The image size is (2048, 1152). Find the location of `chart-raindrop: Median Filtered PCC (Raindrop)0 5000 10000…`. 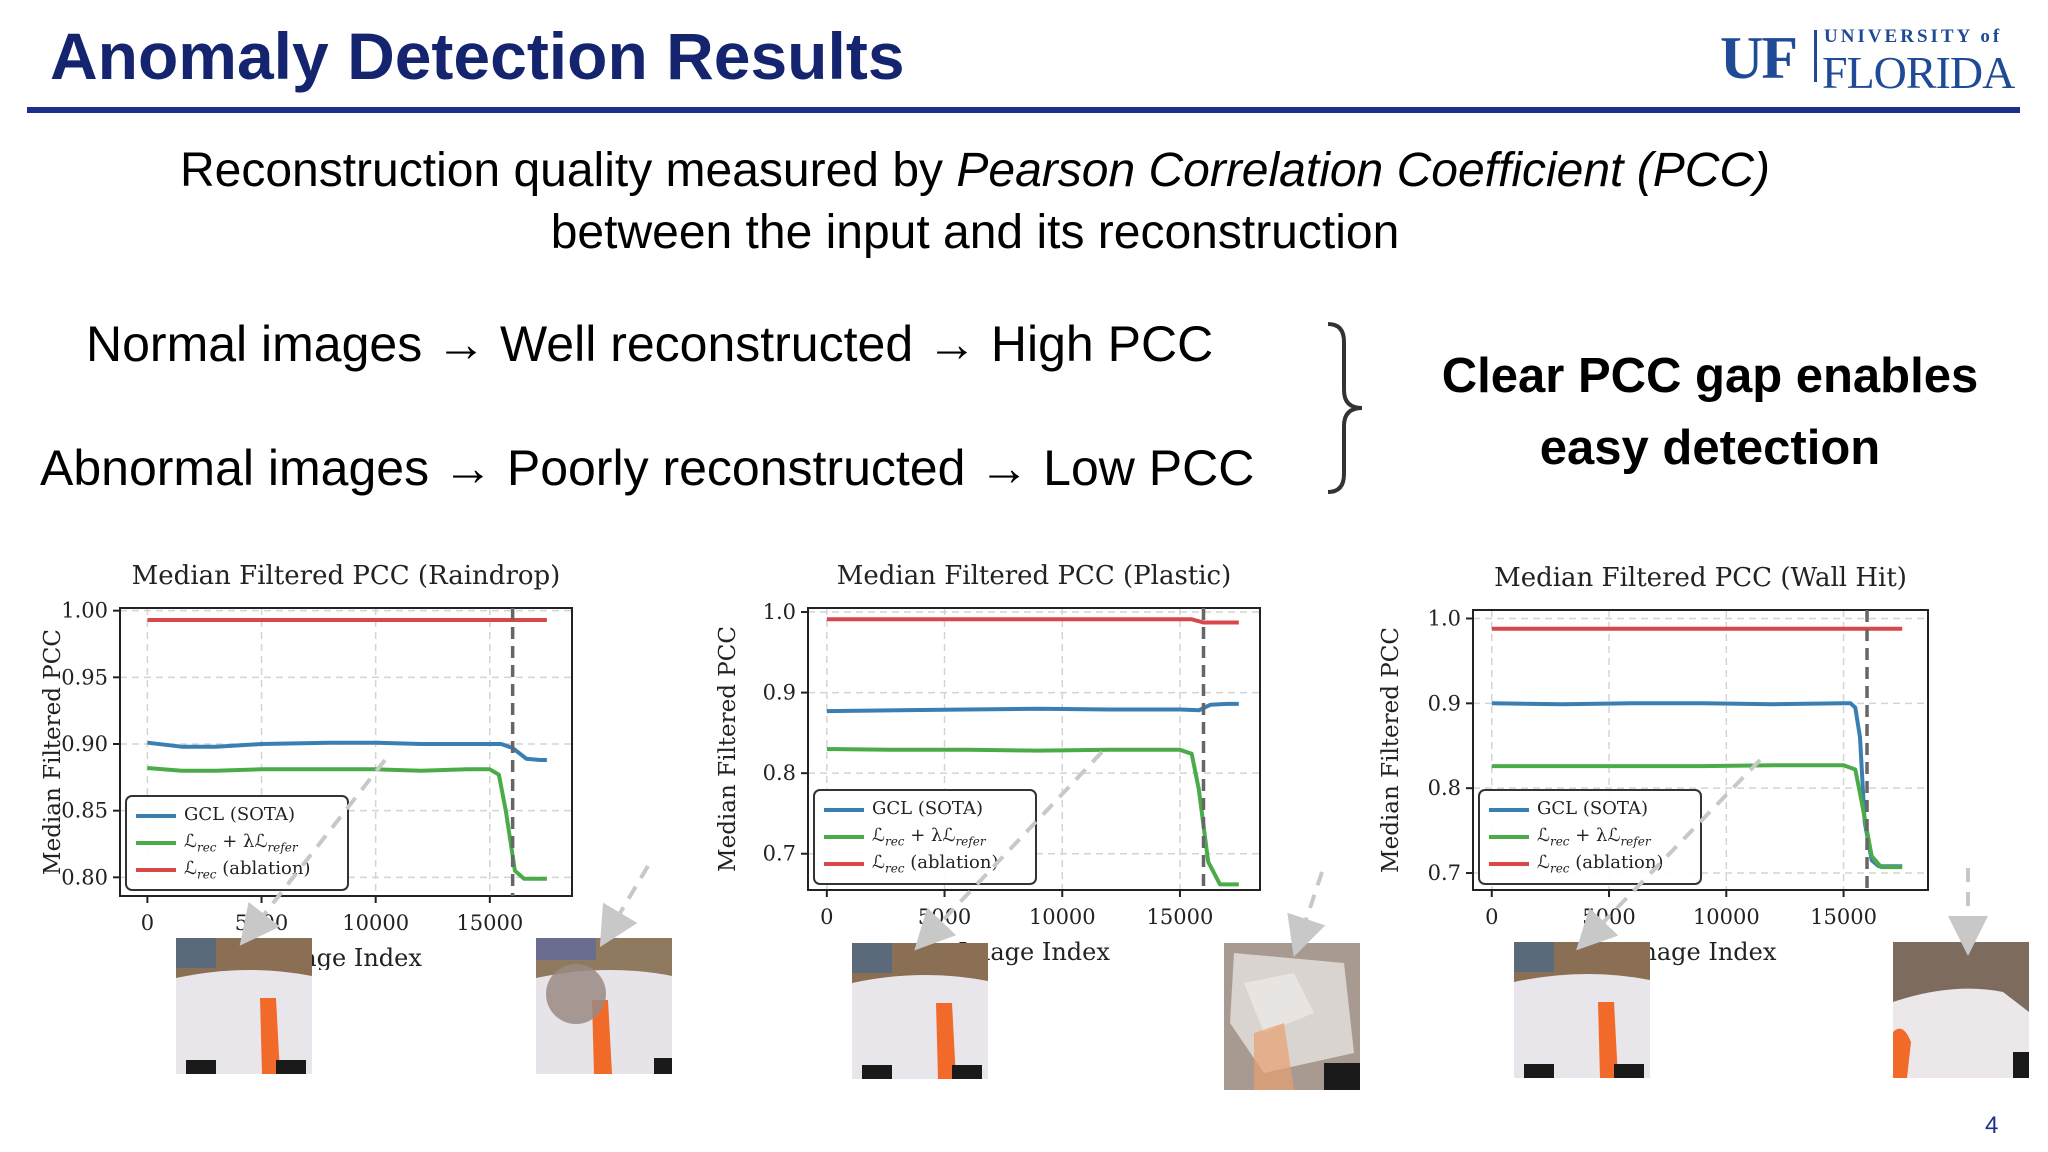

chart-raindrop: Median Filtered PCC (Raindrop)0 5000 10000… is located at coordinates (306, 765).